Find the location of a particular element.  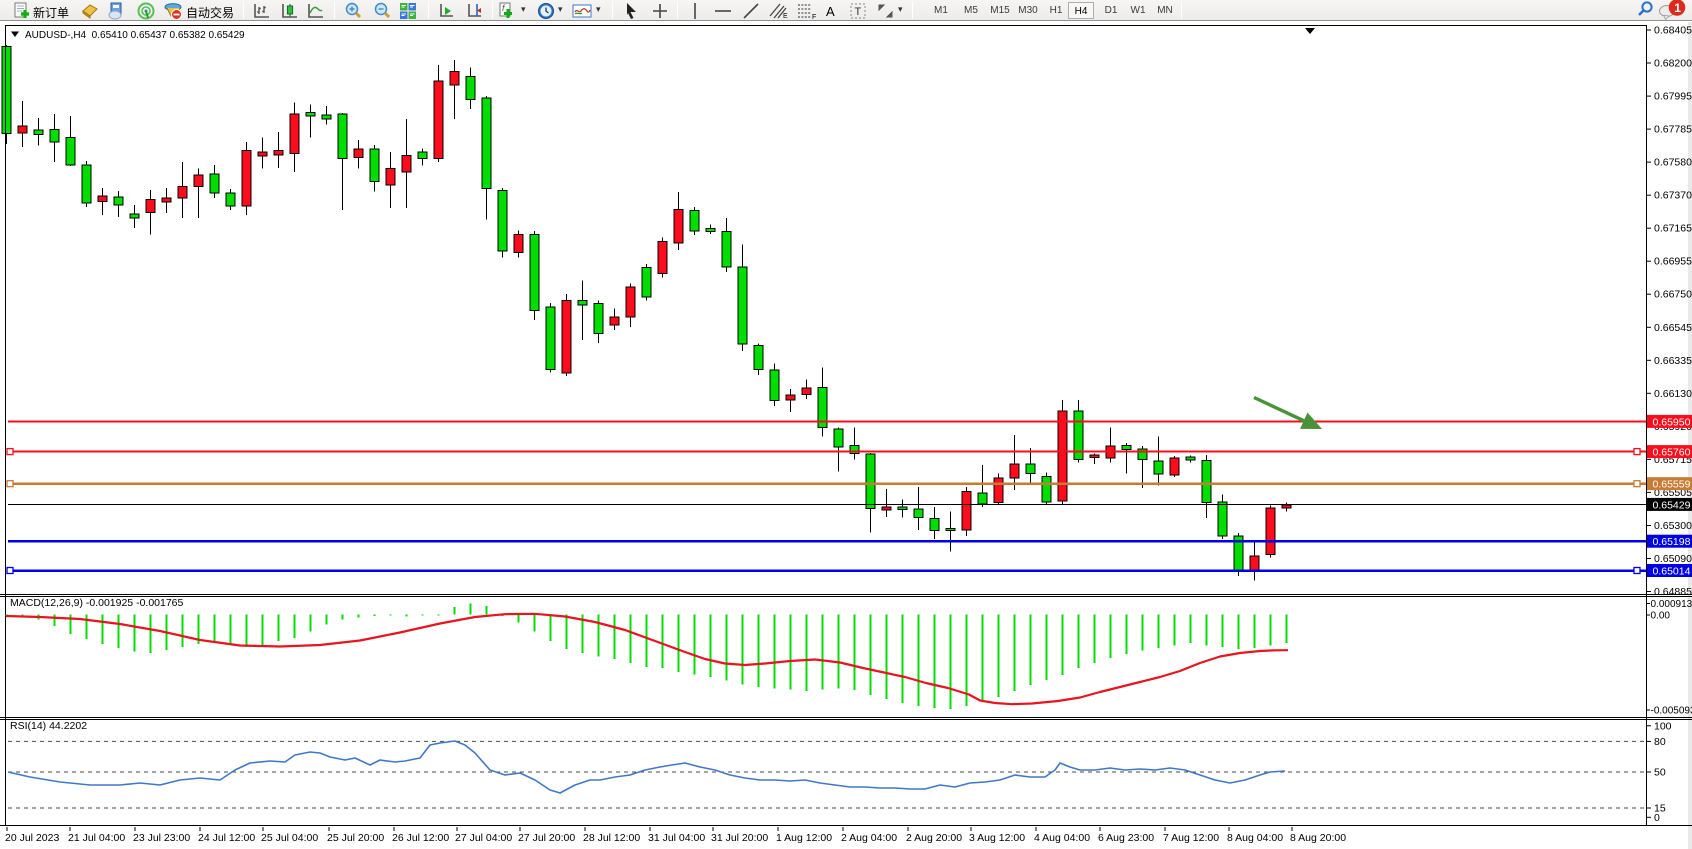

svg-text: 0.65014 is located at coordinates (1672, 572).